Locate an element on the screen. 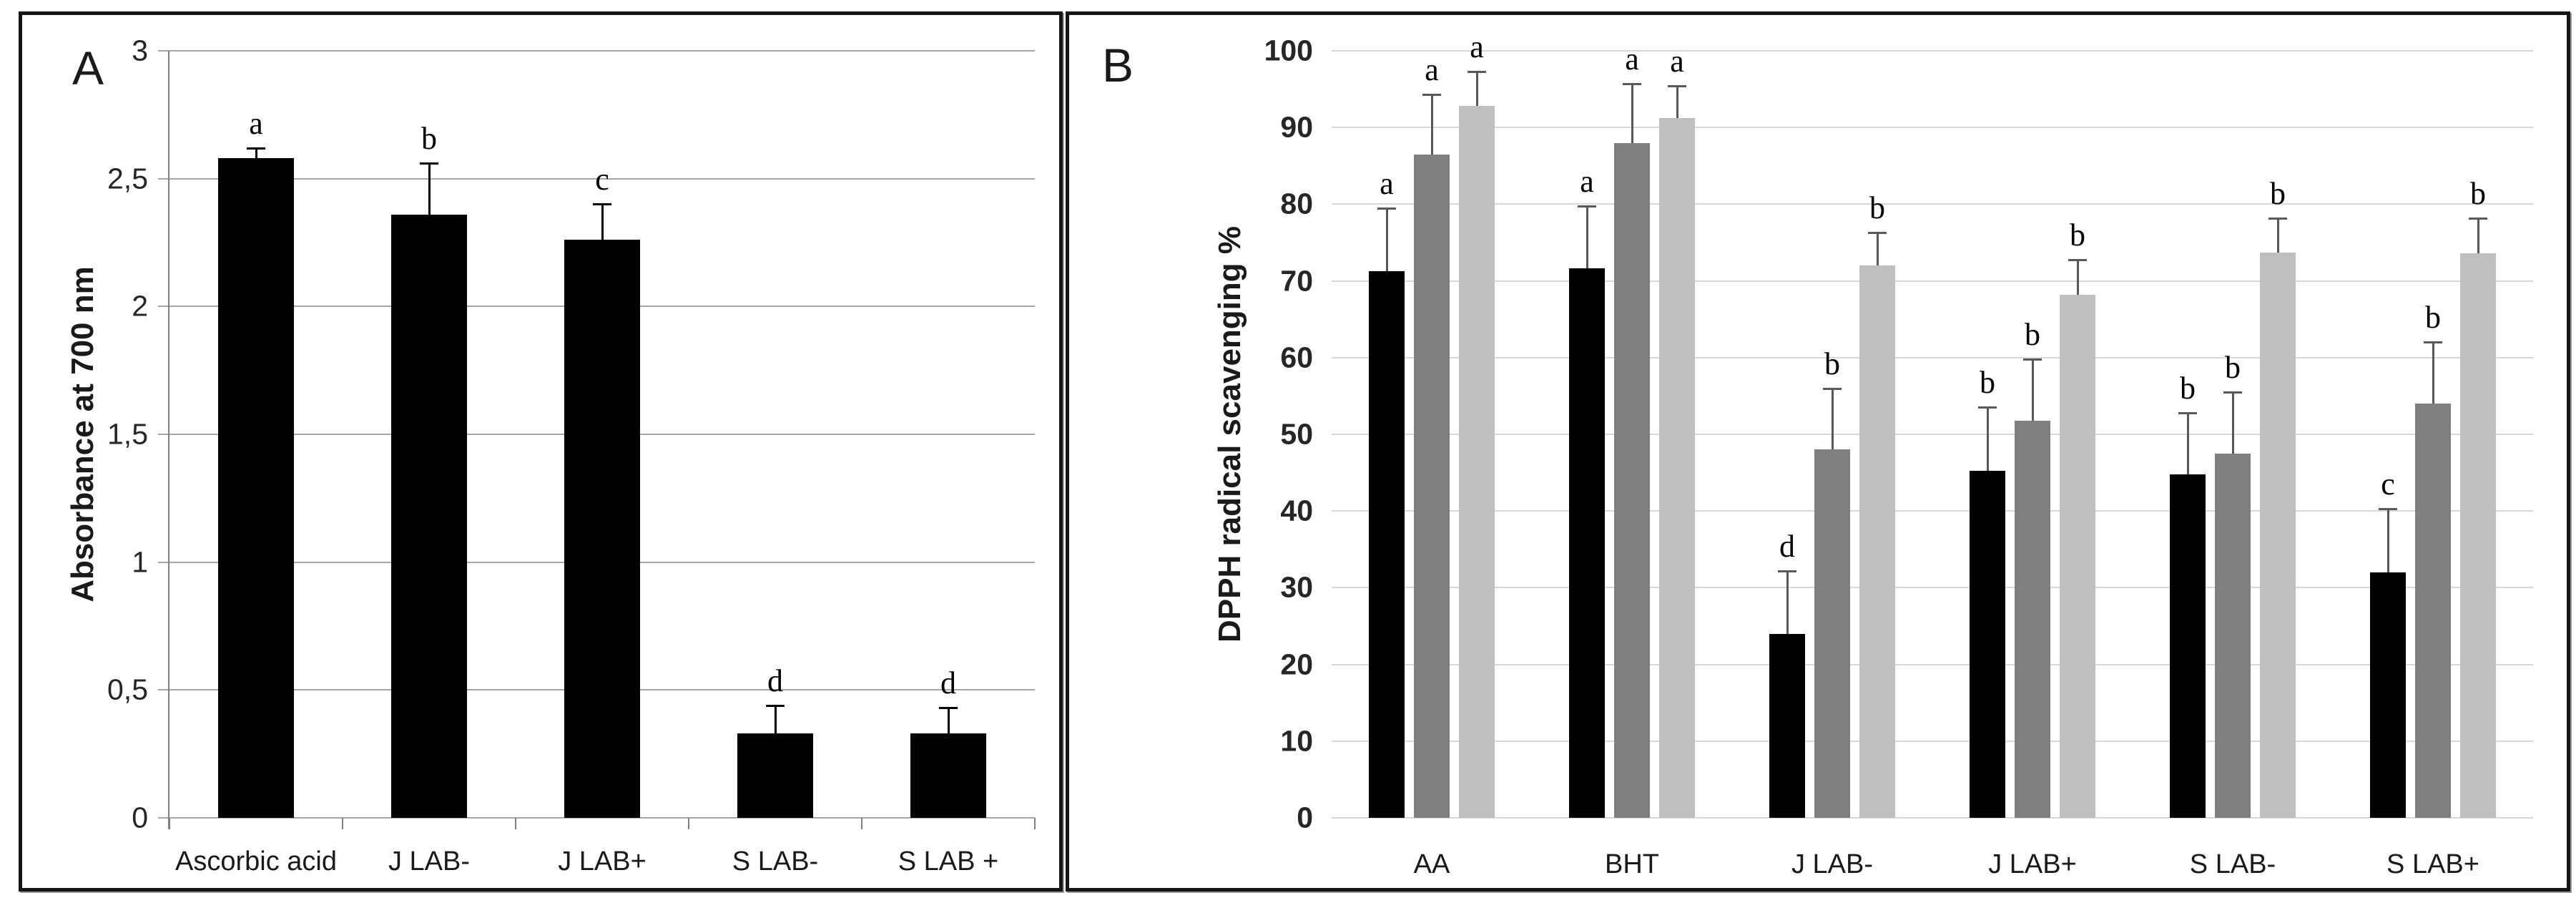  y-tick-label: 50 is located at coordinates (1297, 434).